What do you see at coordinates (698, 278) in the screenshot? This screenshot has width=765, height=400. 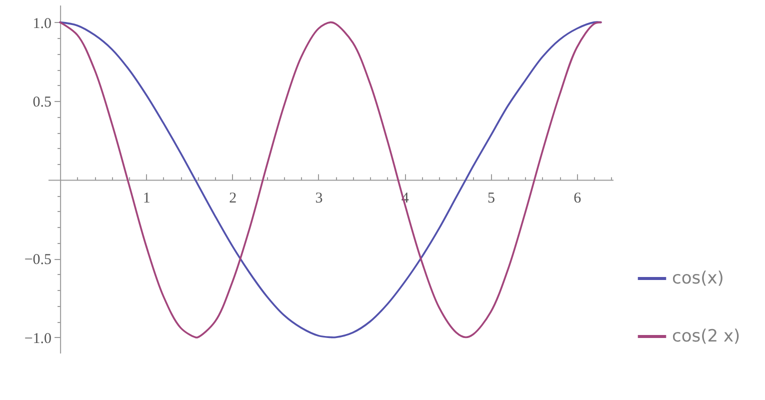 I see `legend-label: cos(x)` at bounding box center [698, 278].